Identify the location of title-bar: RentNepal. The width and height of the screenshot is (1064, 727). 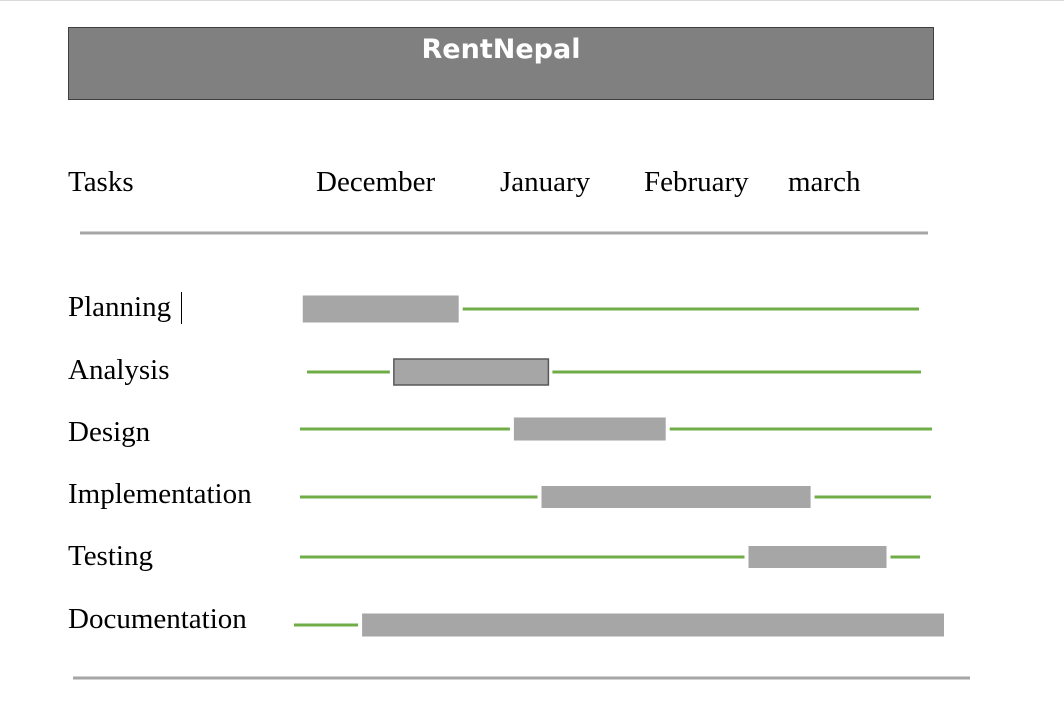
(501, 63).